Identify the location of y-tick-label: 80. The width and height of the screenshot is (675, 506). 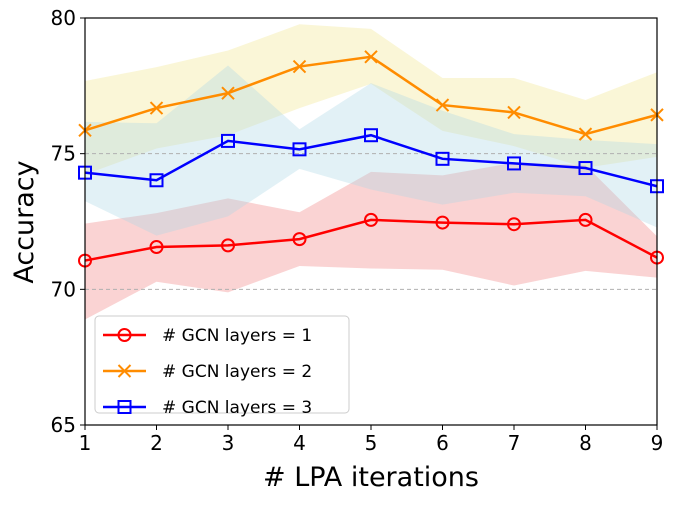
(63, 18).